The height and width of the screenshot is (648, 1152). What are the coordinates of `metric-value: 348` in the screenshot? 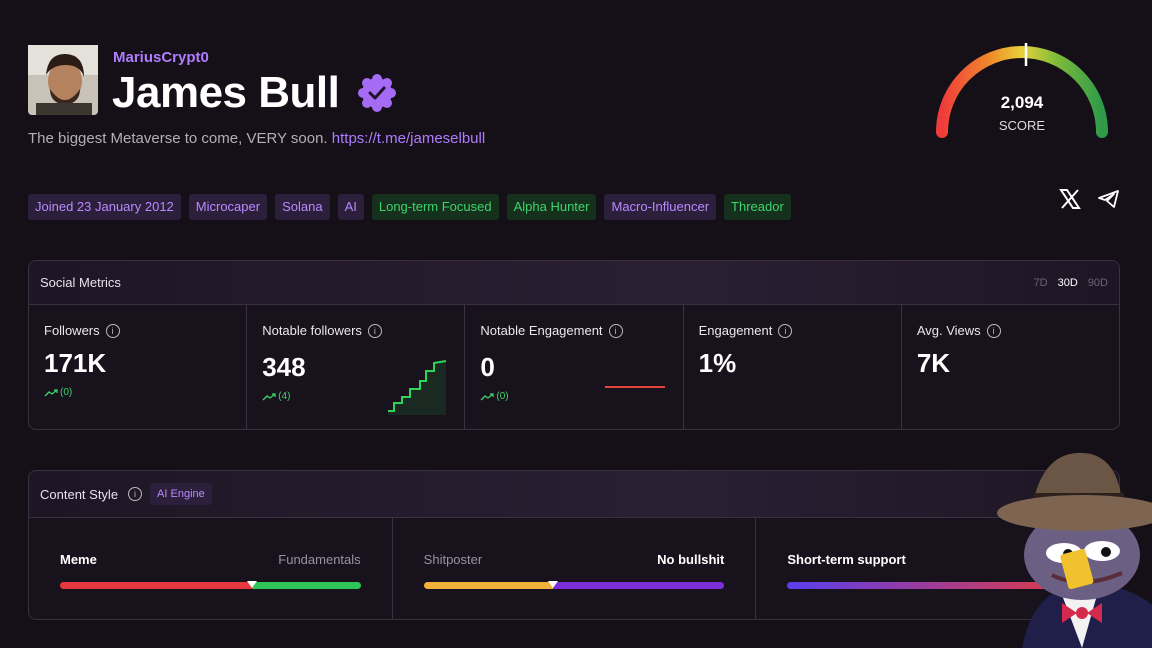 It's located at (284, 367).